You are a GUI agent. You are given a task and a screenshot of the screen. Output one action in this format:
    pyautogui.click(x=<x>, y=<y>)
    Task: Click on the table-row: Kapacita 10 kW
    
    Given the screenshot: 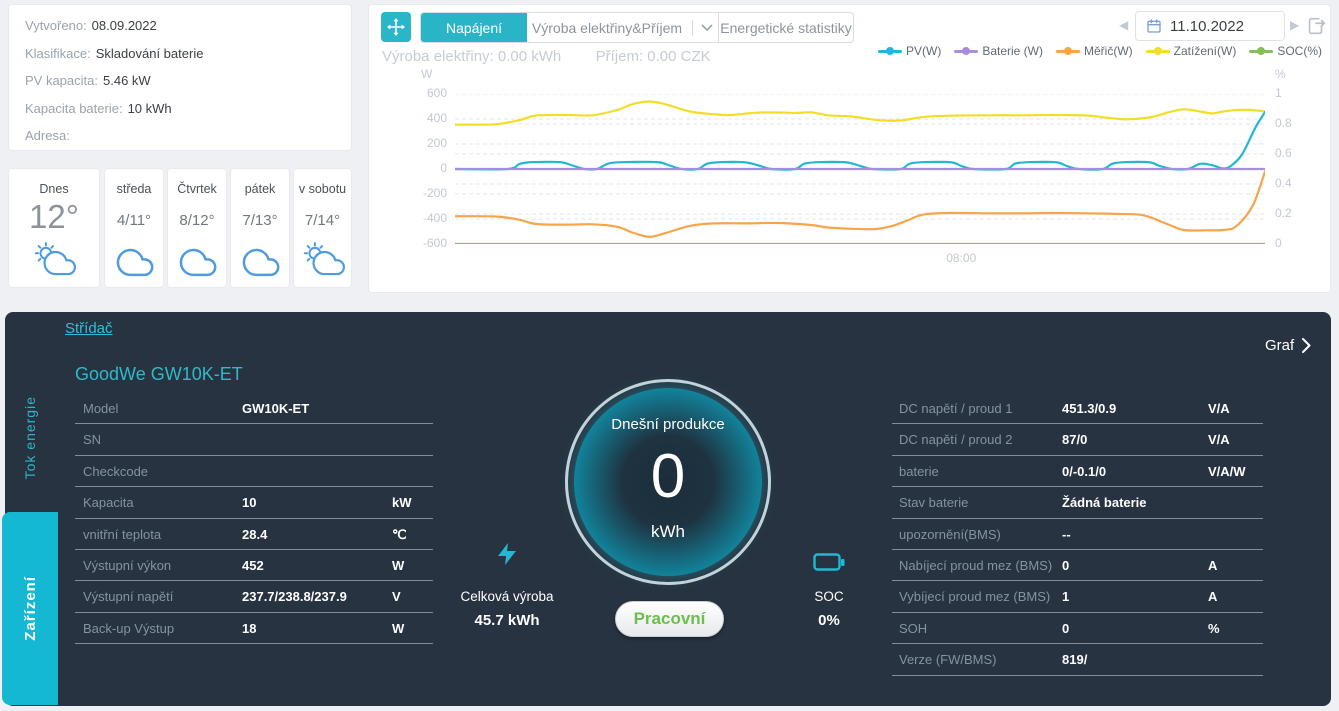 What is the action you would take?
    pyautogui.click(x=254, y=503)
    